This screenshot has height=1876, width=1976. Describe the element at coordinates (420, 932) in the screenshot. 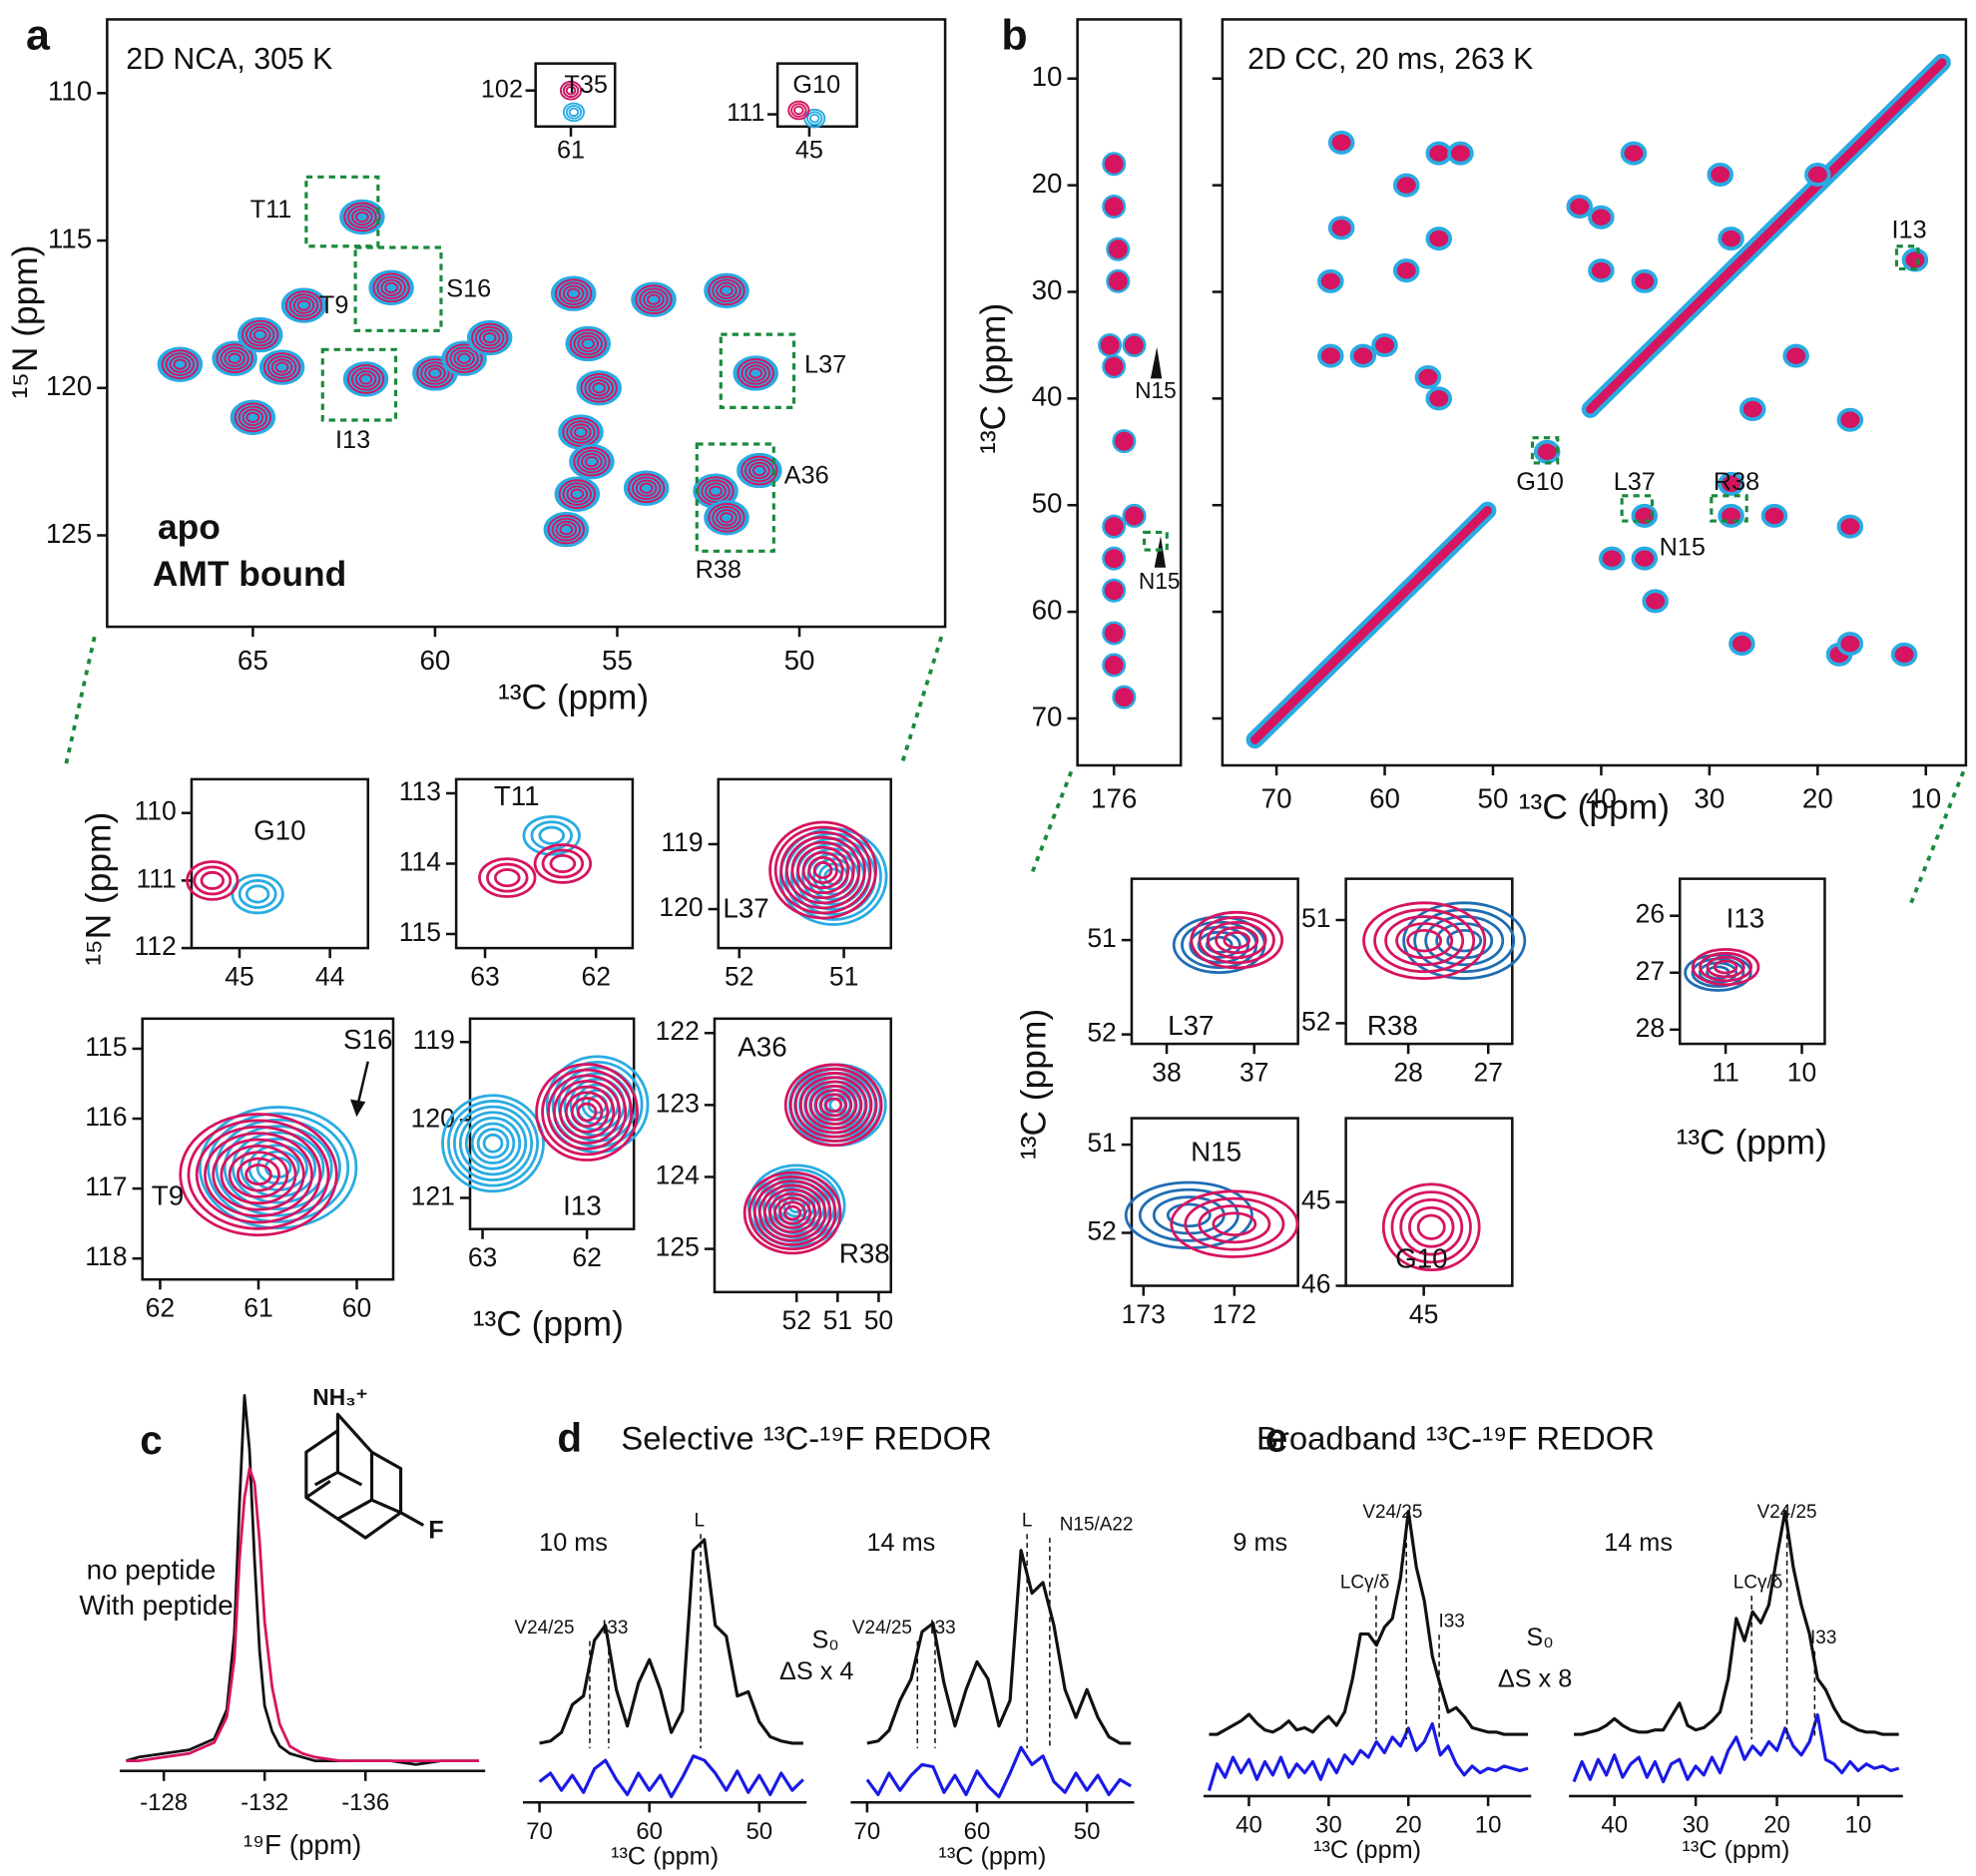

I see `y-tick-label: 115` at that location.